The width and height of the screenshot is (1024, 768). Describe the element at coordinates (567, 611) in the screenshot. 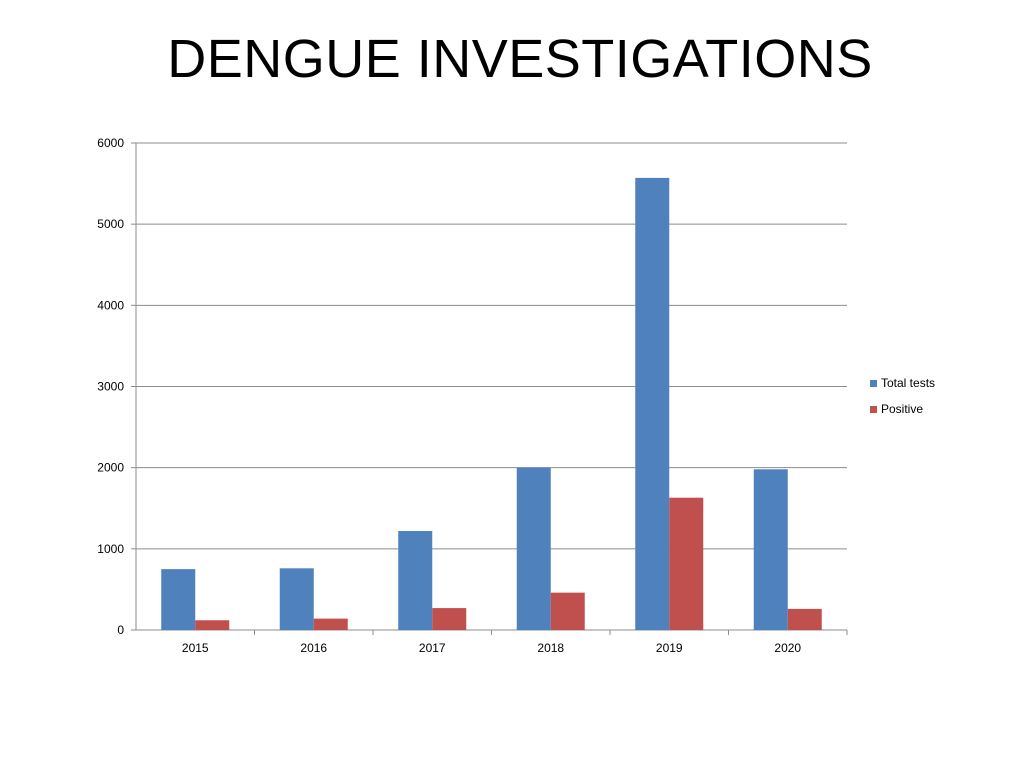

I see `bar-positive-2018` at that location.